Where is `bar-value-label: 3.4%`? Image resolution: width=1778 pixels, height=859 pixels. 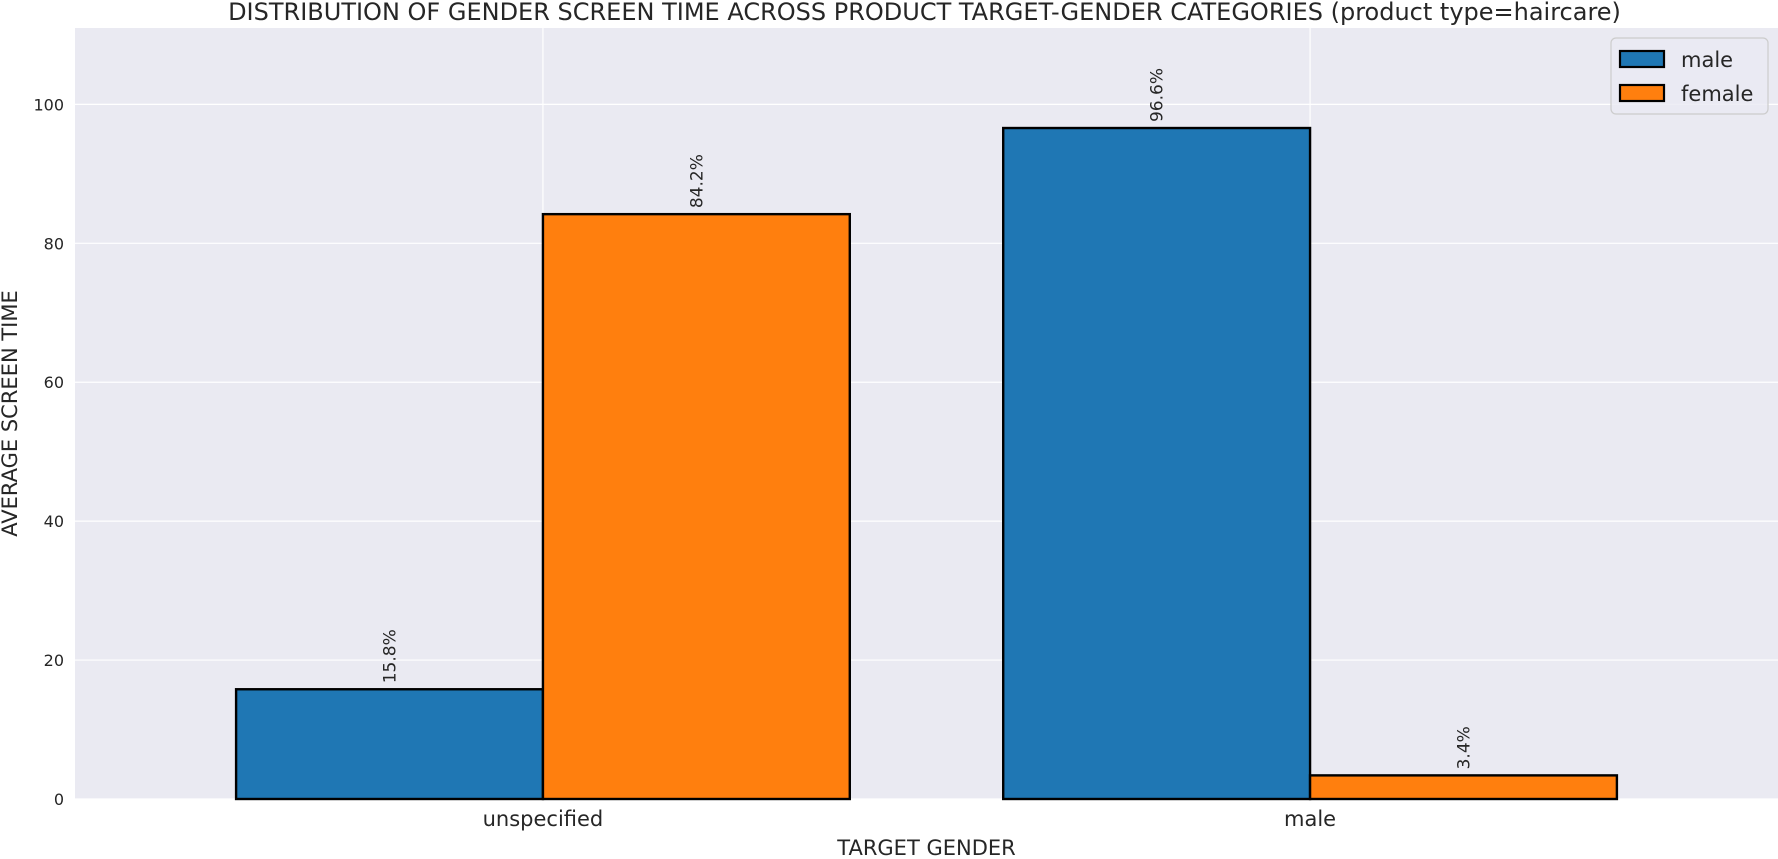 bar-value-label: 3.4% is located at coordinates (1464, 747).